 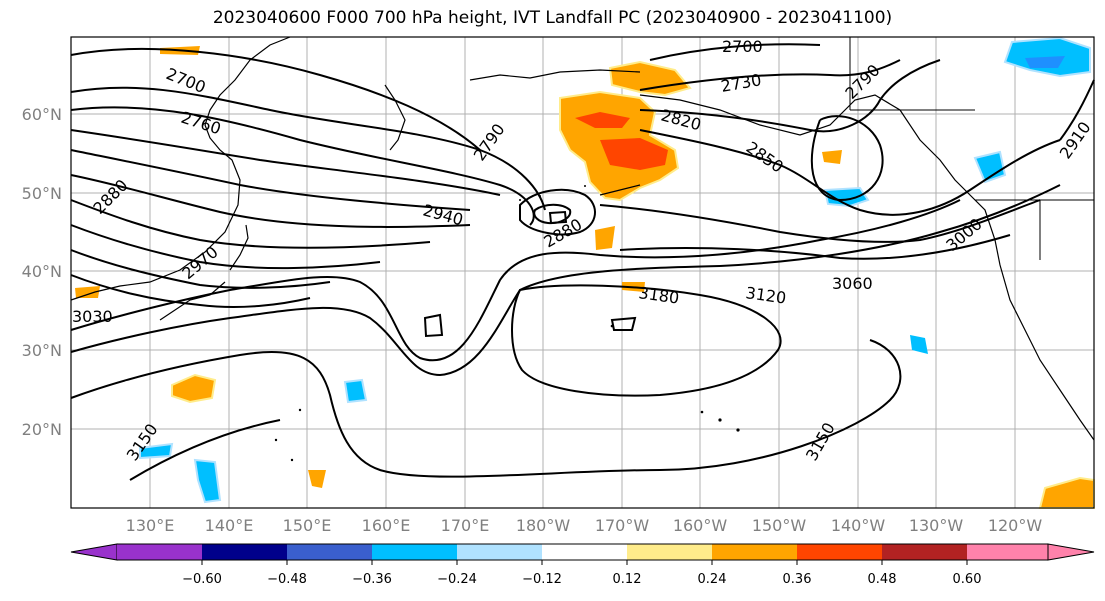 I want to click on colorbar-tick: 0.24, so click(x=712, y=579).